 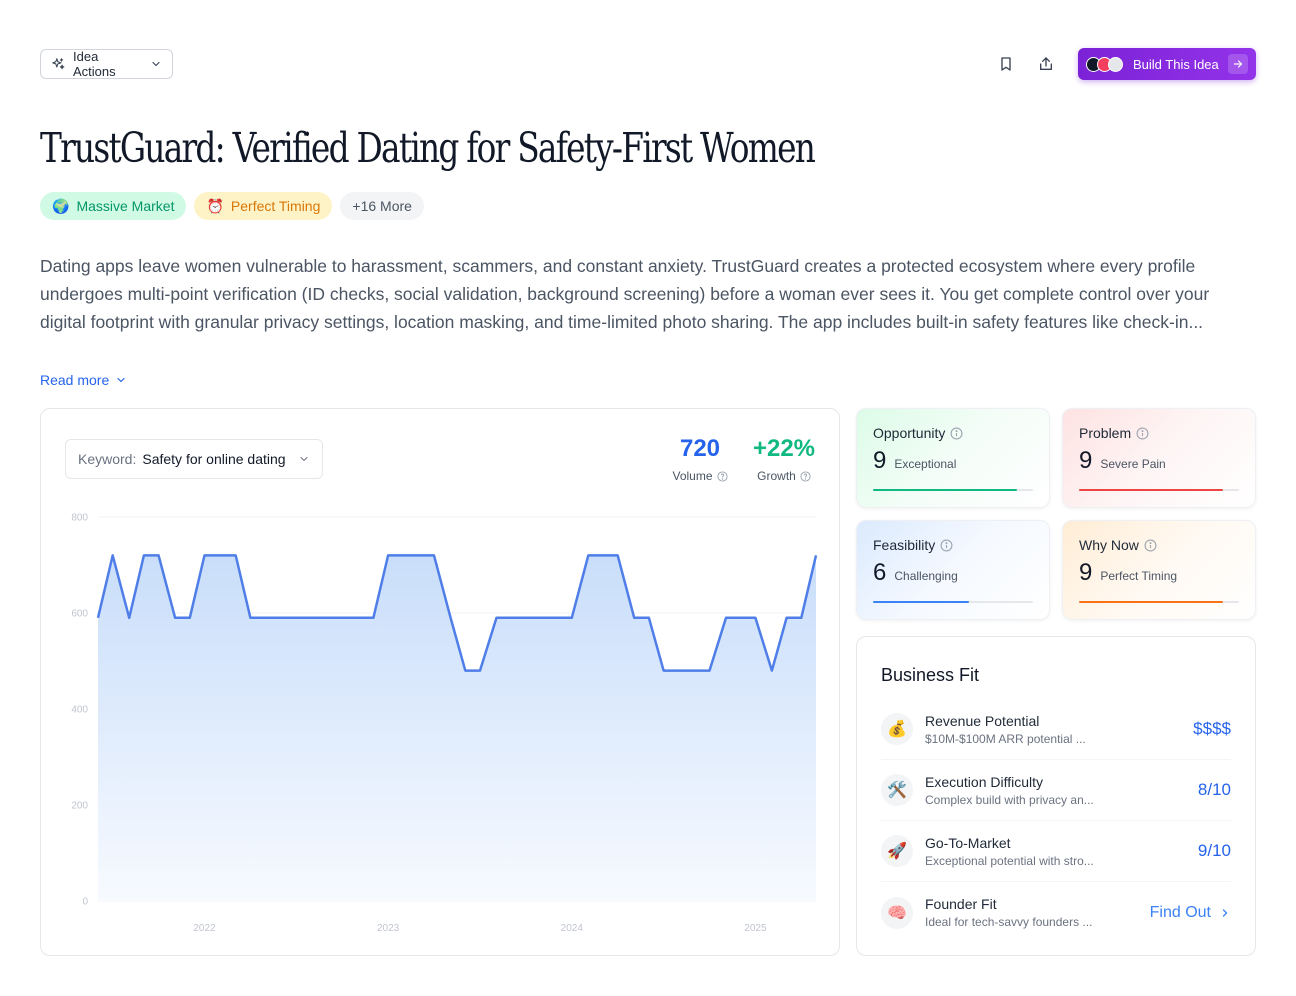 What do you see at coordinates (880, 460) in the screenshot?
I see `opportunity-score: 9` at bounding box center [880, 460].